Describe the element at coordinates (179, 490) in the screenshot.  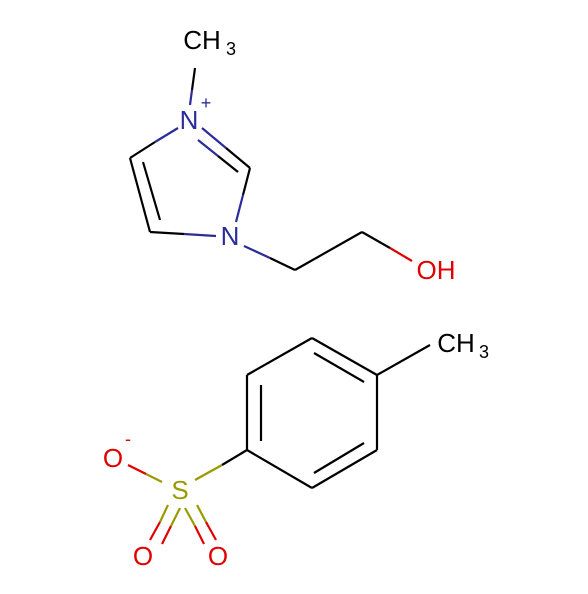
I see `atom-label: S` at that location.